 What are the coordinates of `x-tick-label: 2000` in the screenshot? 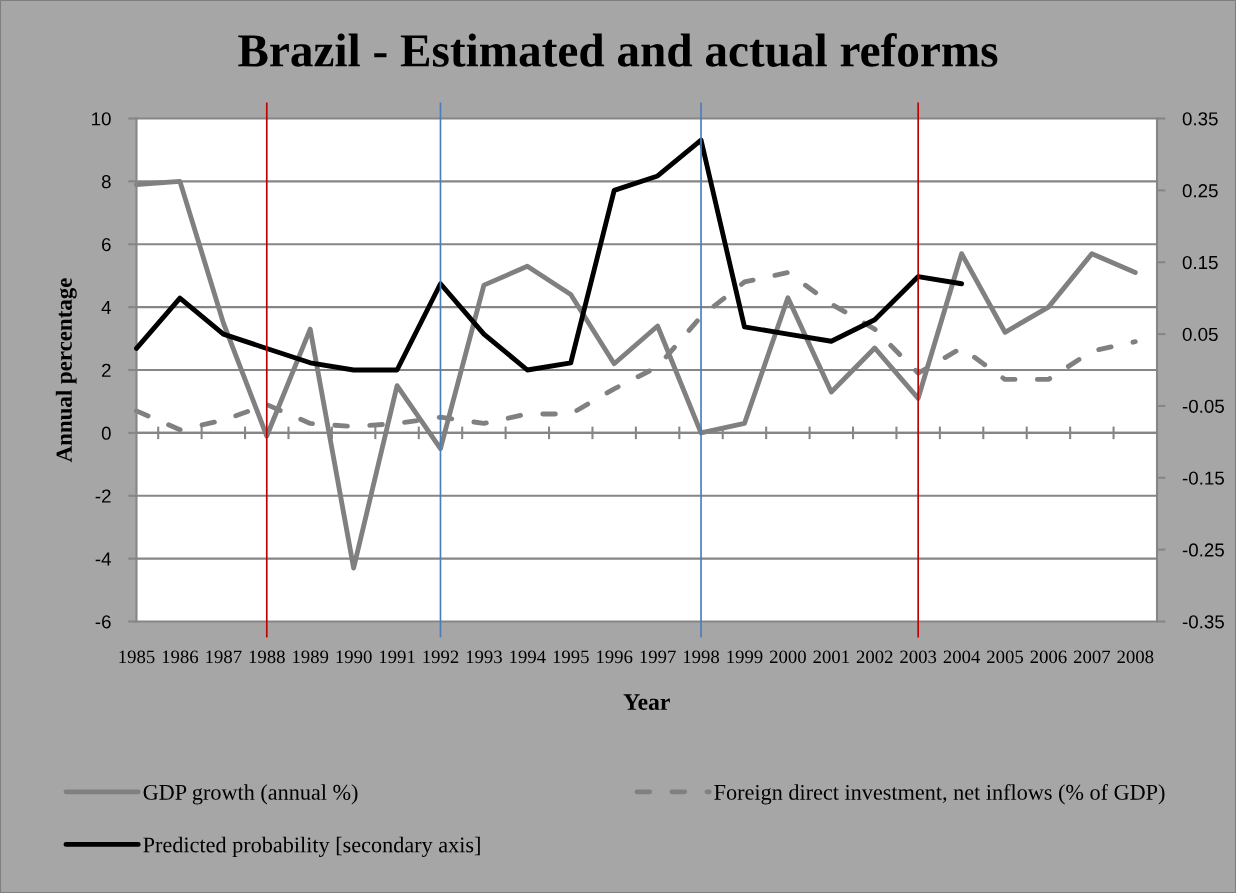 It's located at (787, 657).